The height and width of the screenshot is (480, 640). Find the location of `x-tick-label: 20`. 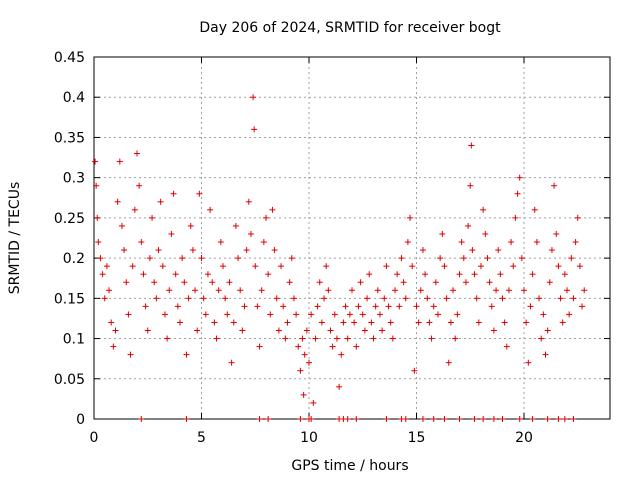

x-tick-label: 20 is located at coordinates (524, 438).